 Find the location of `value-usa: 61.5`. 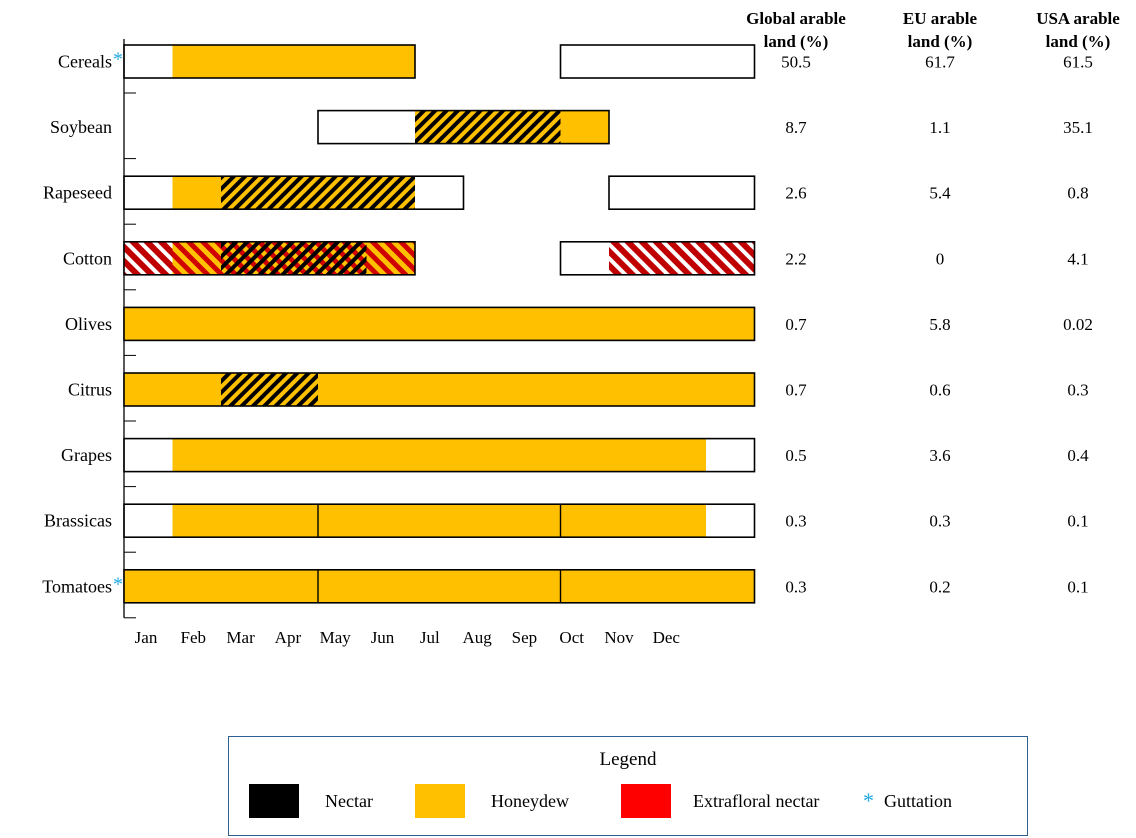

value-usa: 61.5 is located at coordinates (1078, 62).